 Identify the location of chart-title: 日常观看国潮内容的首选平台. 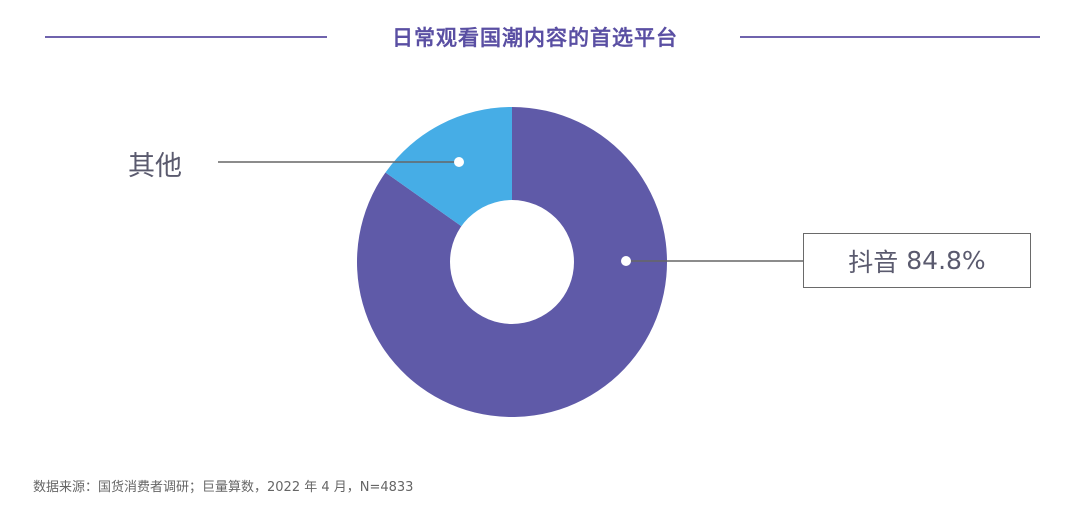
(535, 38).